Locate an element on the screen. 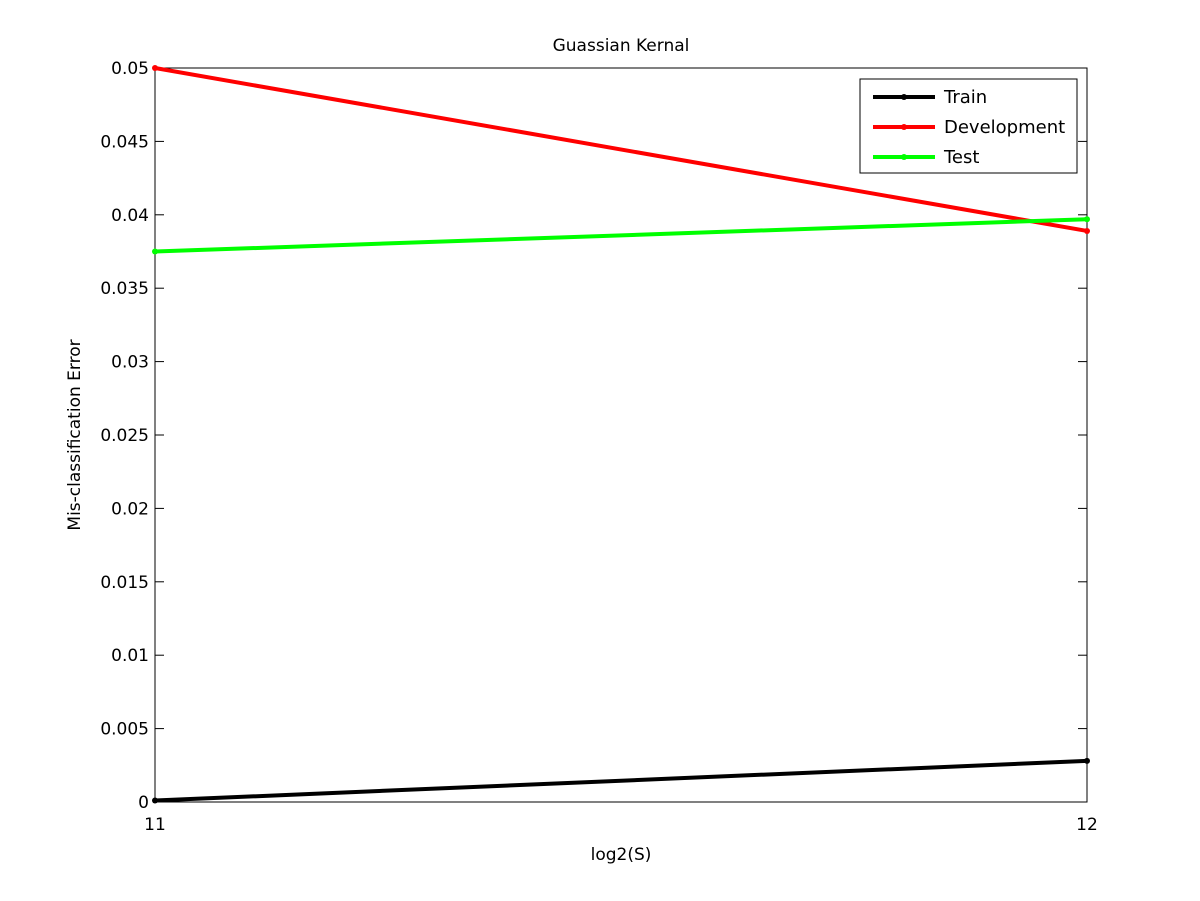  y-axis-title: Mis-classification Error is located at coordinates (75, 434).